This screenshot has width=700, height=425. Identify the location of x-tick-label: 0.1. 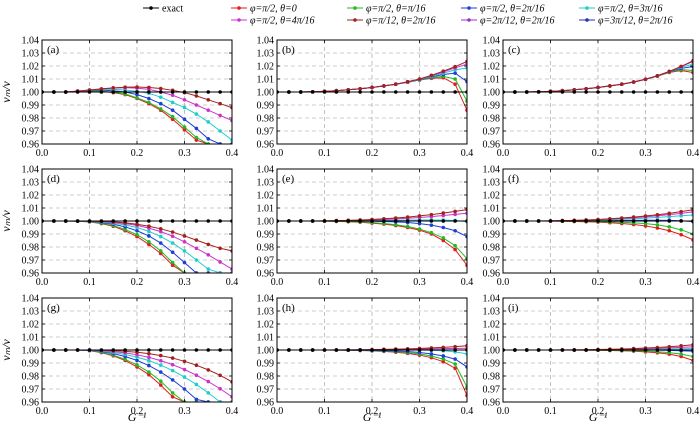
(550, 282).